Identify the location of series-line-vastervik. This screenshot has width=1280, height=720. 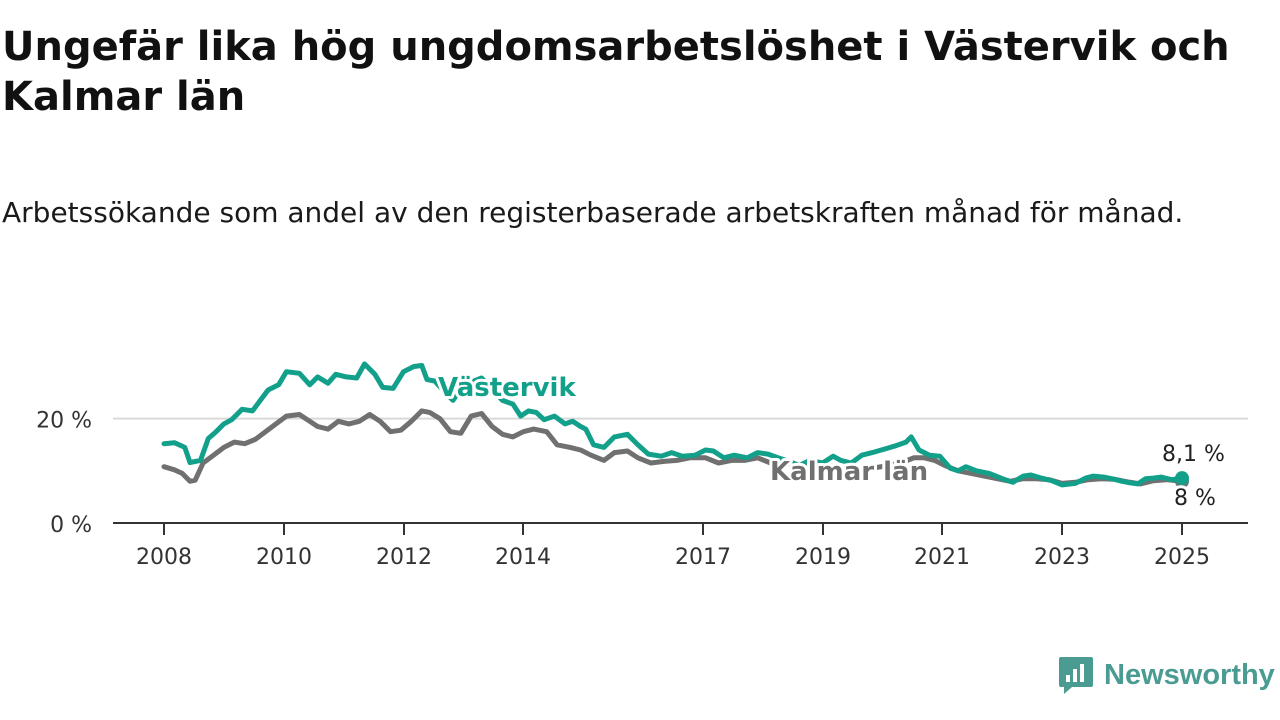
(673, 424).